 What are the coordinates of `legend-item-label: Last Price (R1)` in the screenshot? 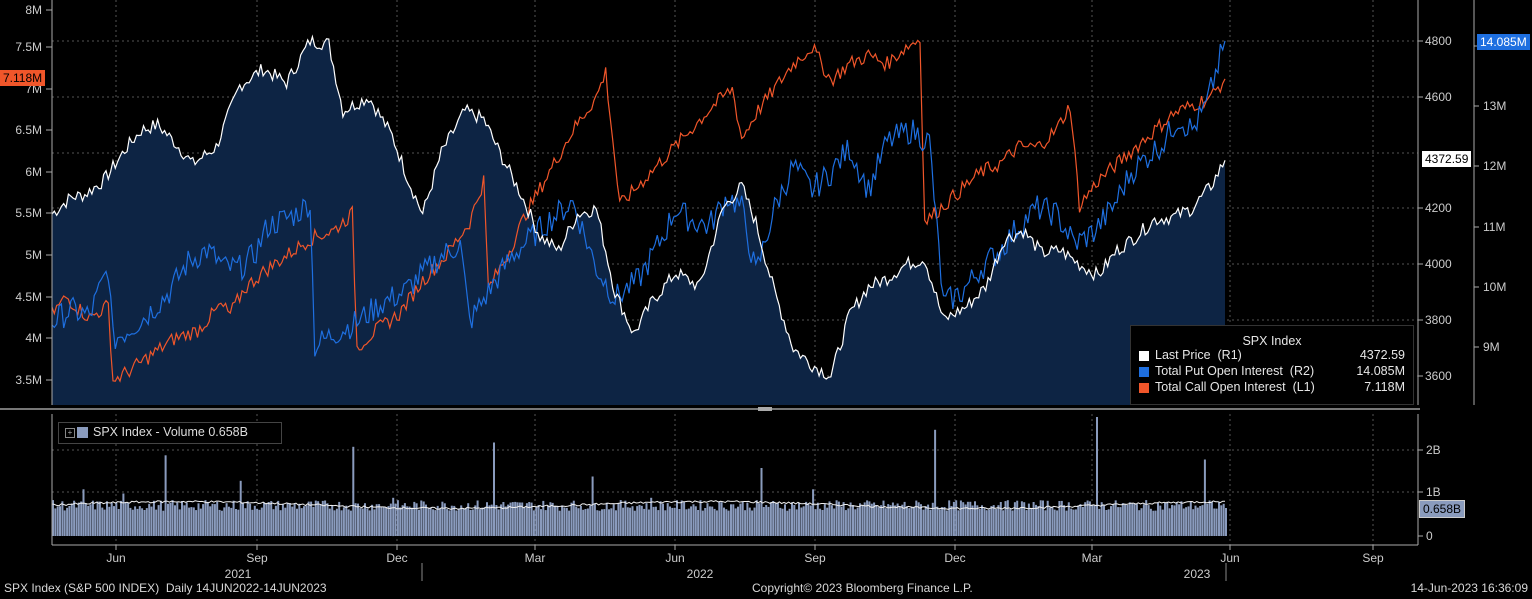 It's located at (1198, 355).